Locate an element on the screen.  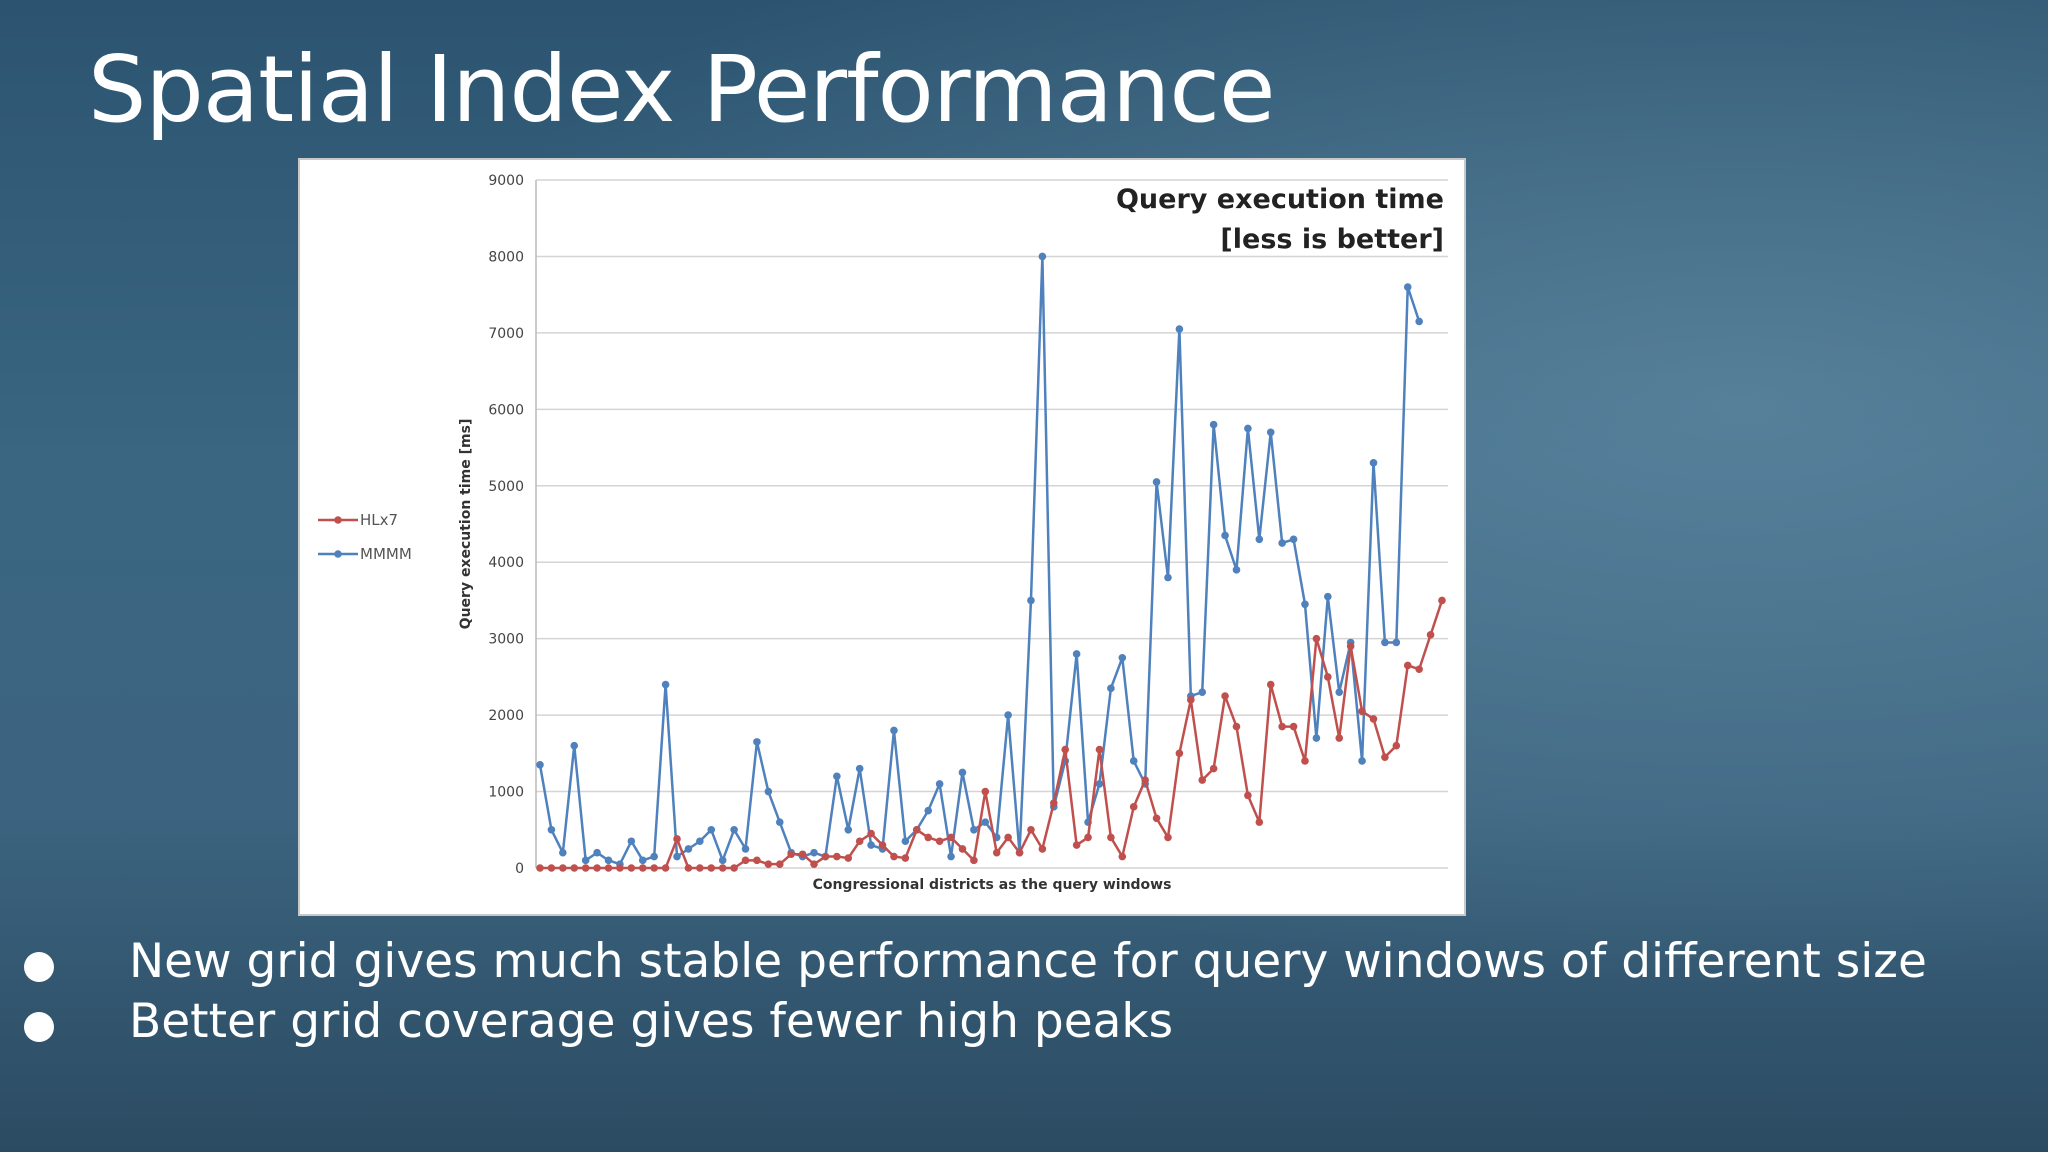
y-axis-label: Query execution time [ms] is located at coordinates (466, 524).